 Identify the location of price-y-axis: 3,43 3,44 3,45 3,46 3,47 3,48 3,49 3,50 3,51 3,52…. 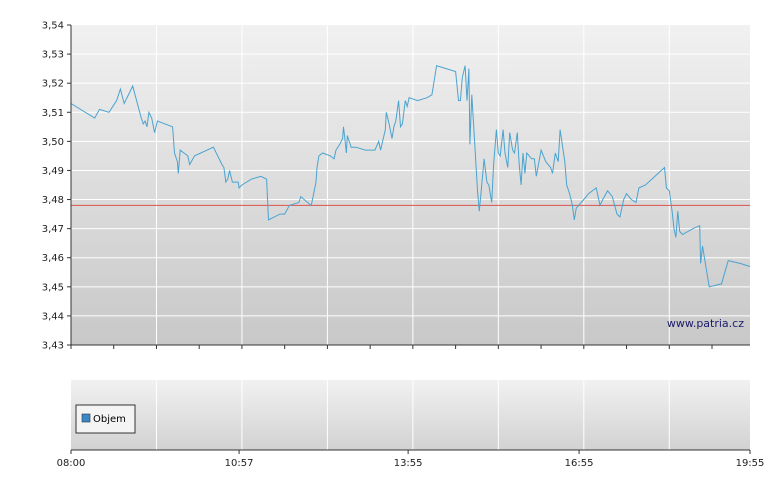
(56, 186).